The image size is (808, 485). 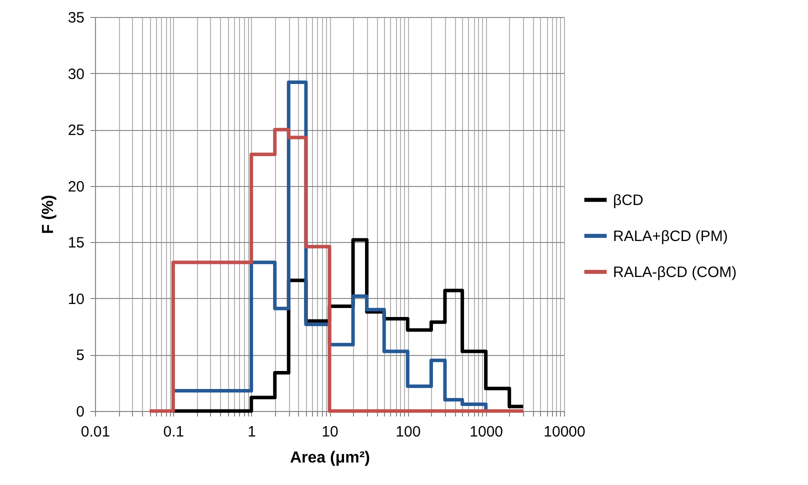 What do you see at coordinates (252, 432) in the screenshot?
I see `x-tick-label: 1` at bounding box center [252, 432].